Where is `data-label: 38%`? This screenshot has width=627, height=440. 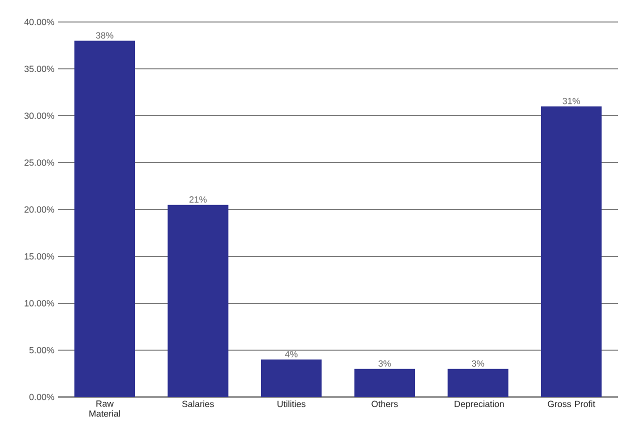
data-label: 38% is located at coordinates (105, 35).